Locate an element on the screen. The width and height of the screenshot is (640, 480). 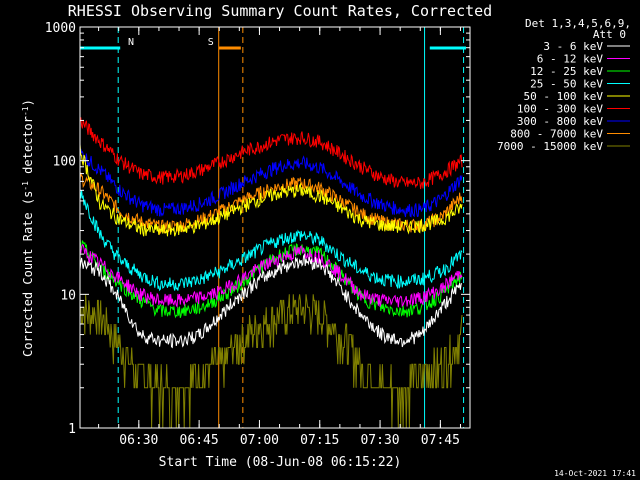
legend-label: 6 - 12 keV is located at coordinates (570, 59).